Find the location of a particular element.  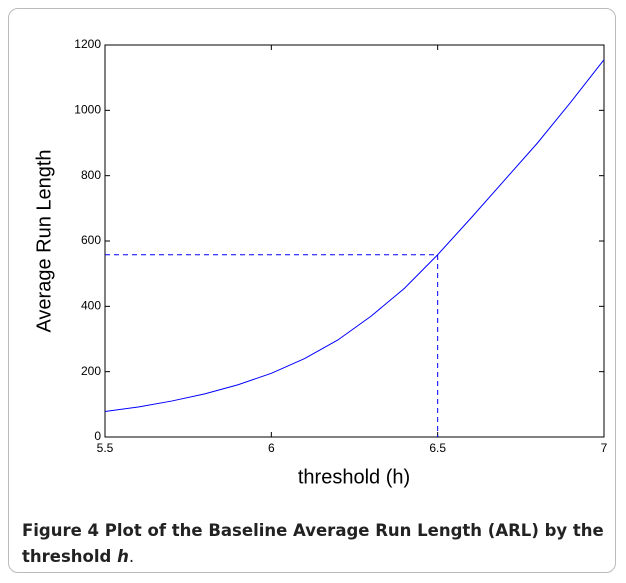

y-tick-label: 200 is located at coordinates (91, 371).